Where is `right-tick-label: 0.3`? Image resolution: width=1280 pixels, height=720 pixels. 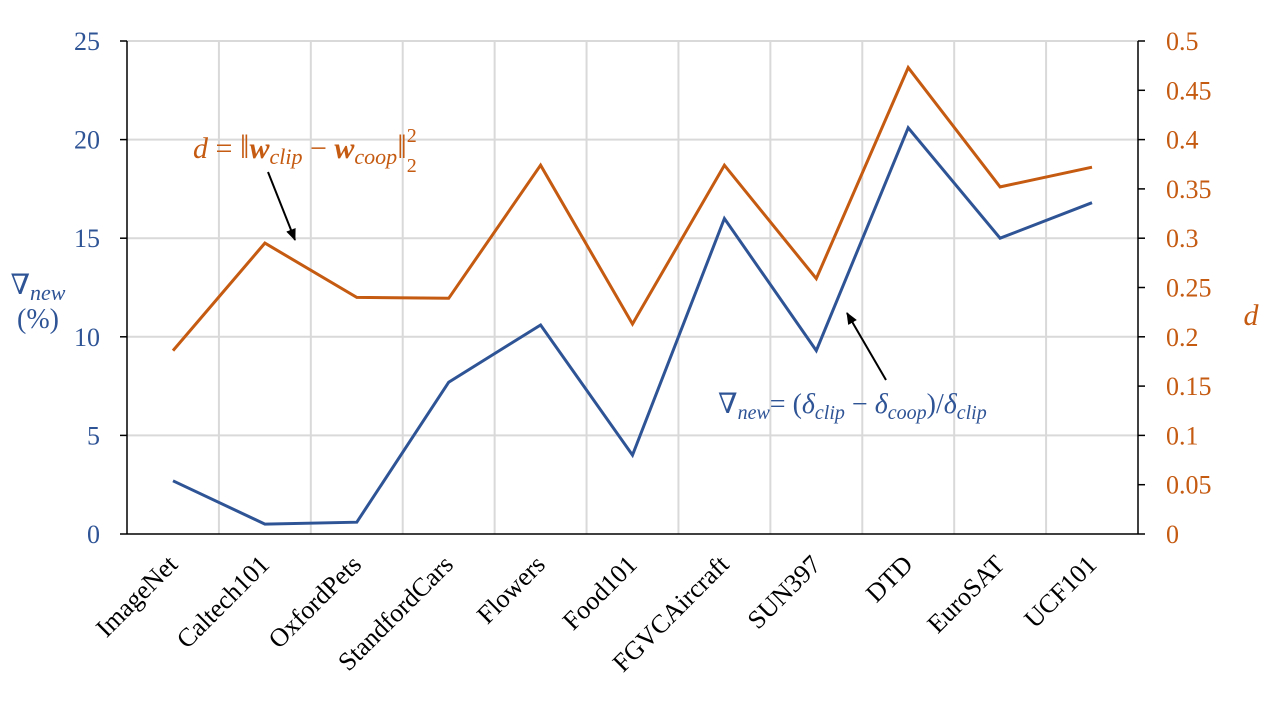 right-tick-label: 0.3 is located at coordinates (1182, 238).